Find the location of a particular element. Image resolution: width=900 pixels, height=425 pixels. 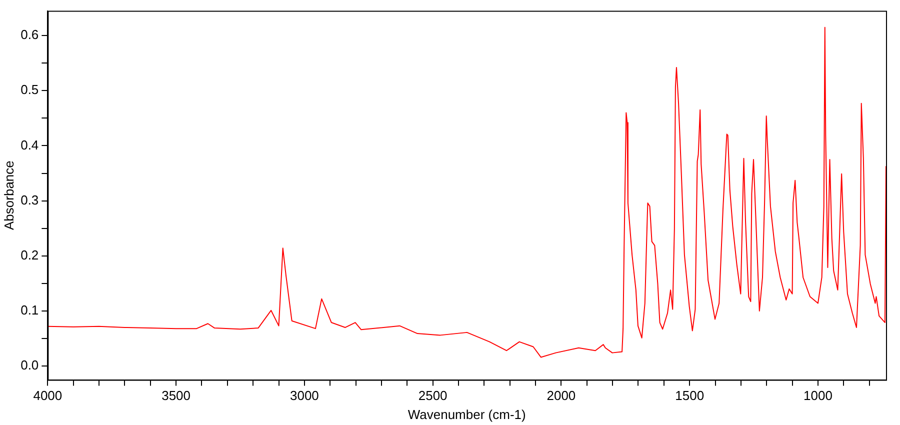

y-axis-title: Absorbance is located at coordinates (8, 195).